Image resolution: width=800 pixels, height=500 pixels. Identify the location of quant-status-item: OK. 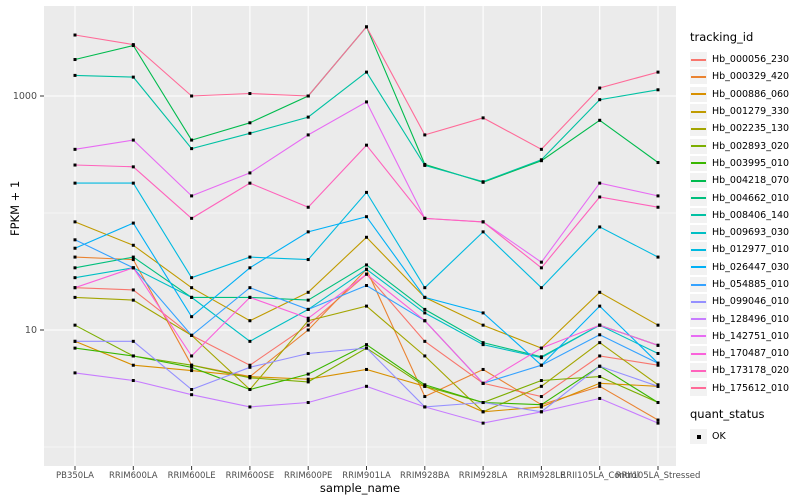
(744, 436).